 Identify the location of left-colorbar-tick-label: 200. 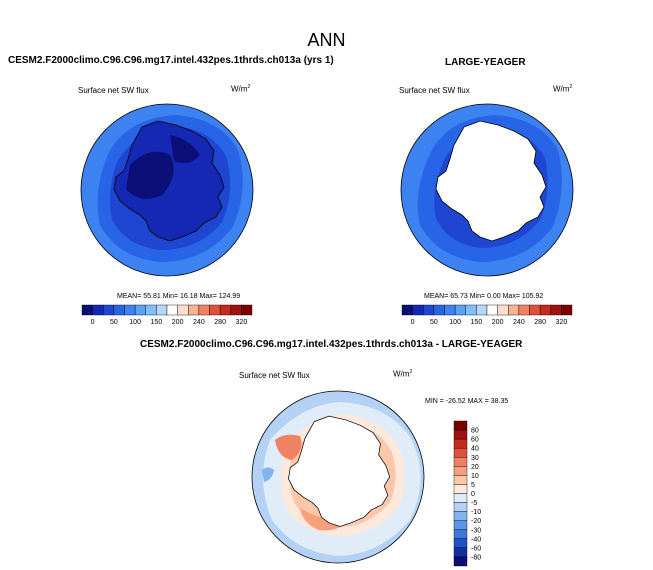
(178, 322).